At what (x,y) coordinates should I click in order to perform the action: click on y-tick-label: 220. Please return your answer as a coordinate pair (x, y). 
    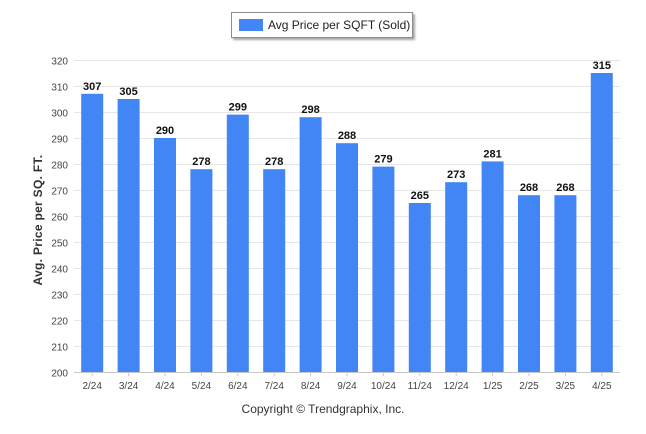
    Looking at the image, I should click on (59, 322).